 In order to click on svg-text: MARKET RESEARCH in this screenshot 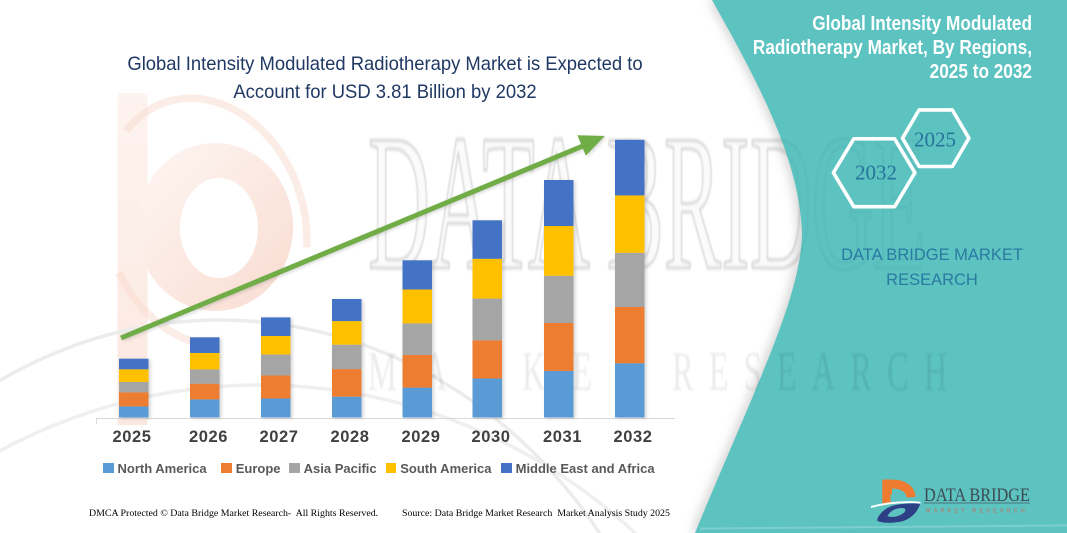, I will do `click(977, 511)`.